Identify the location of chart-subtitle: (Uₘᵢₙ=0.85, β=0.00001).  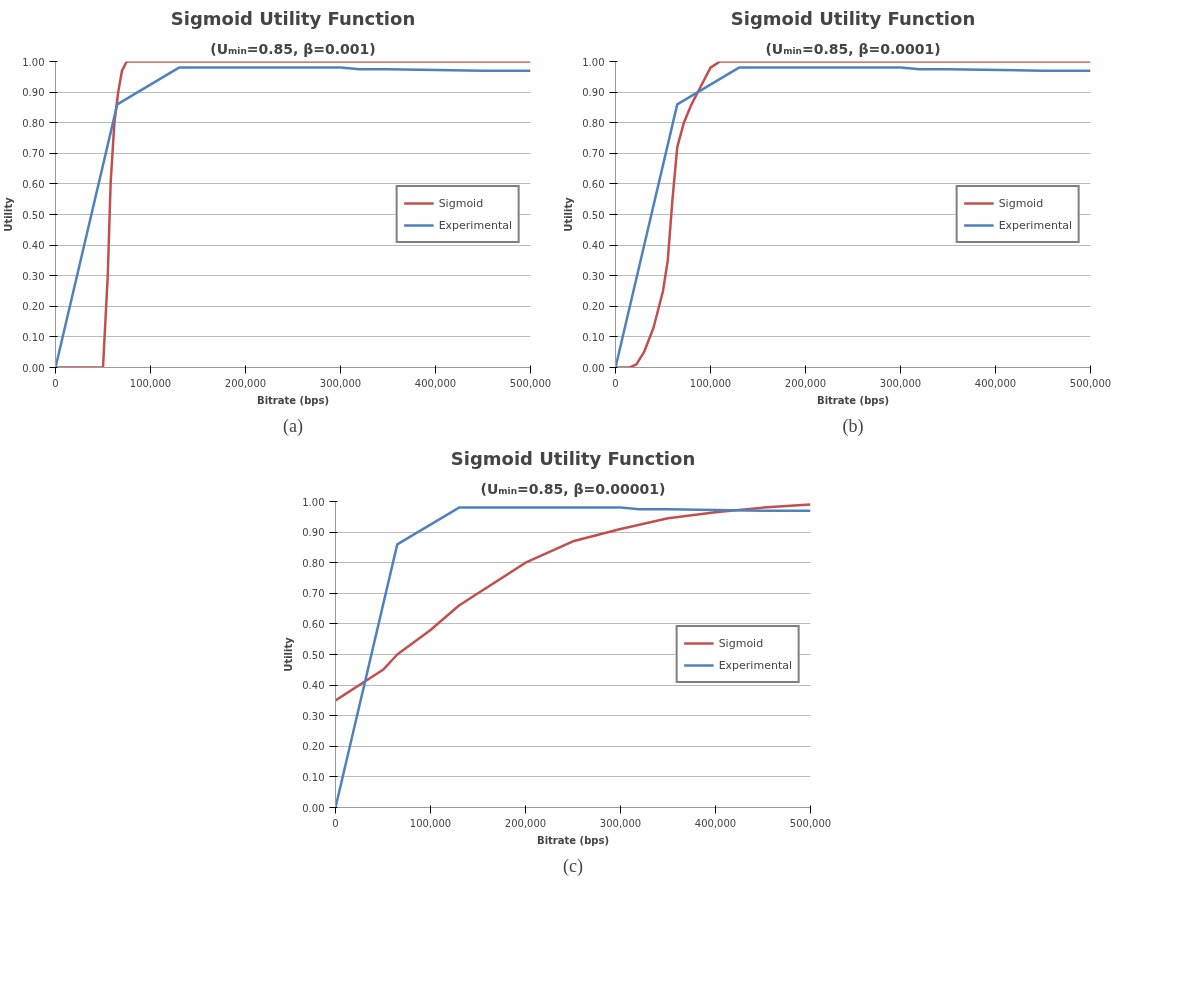
(573, 488).